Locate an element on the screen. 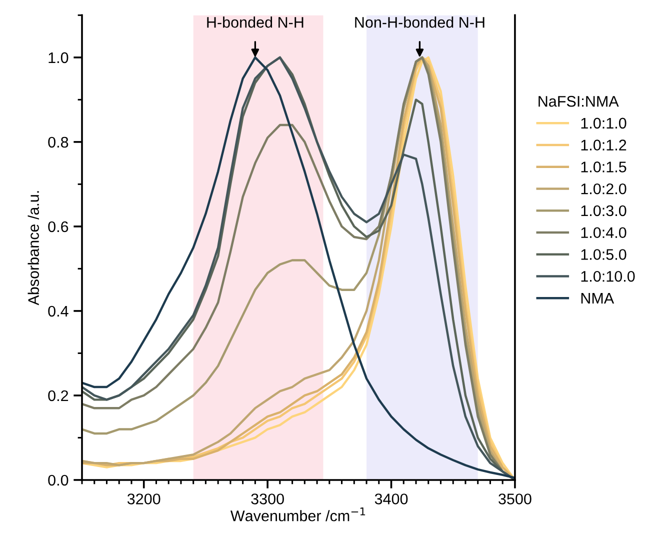 The height and width of the screenshot is (533, 656). legend-label: 1.0:3.0 is located at coordinates (603, 210).